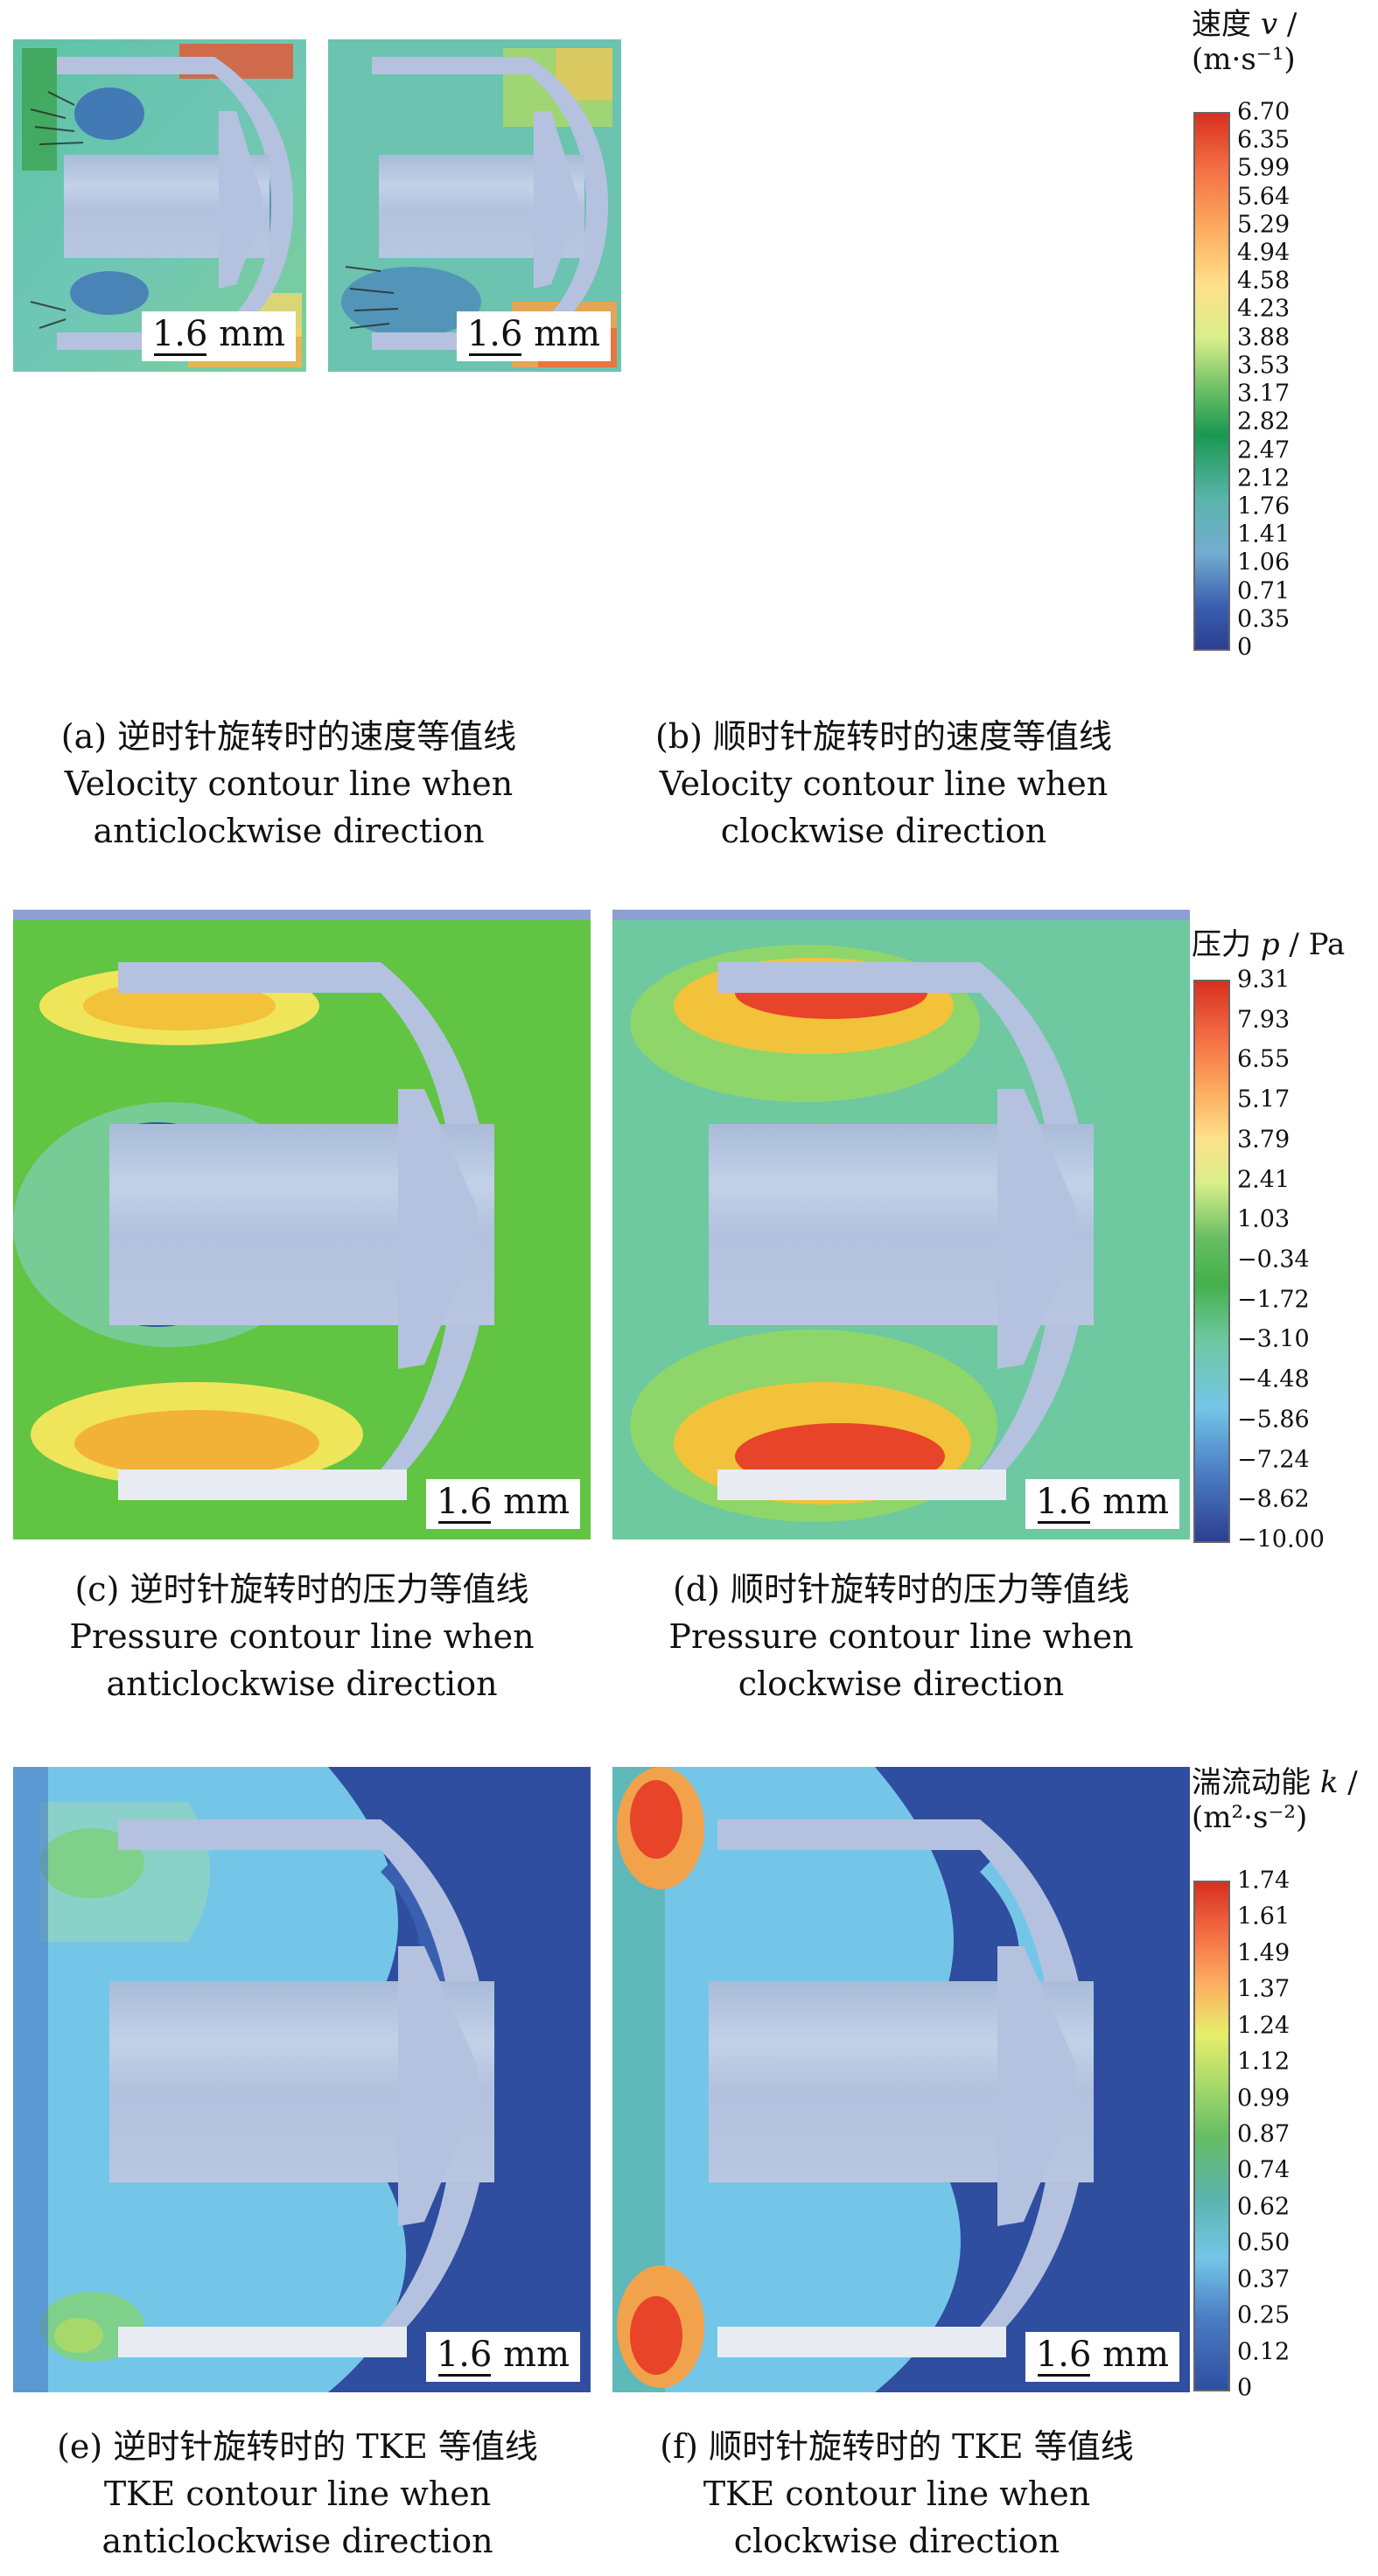  Describe the element at coordinates (1264, 1059) in the screenshot. I see `colorbar-tick-label: 6.55` at that location.